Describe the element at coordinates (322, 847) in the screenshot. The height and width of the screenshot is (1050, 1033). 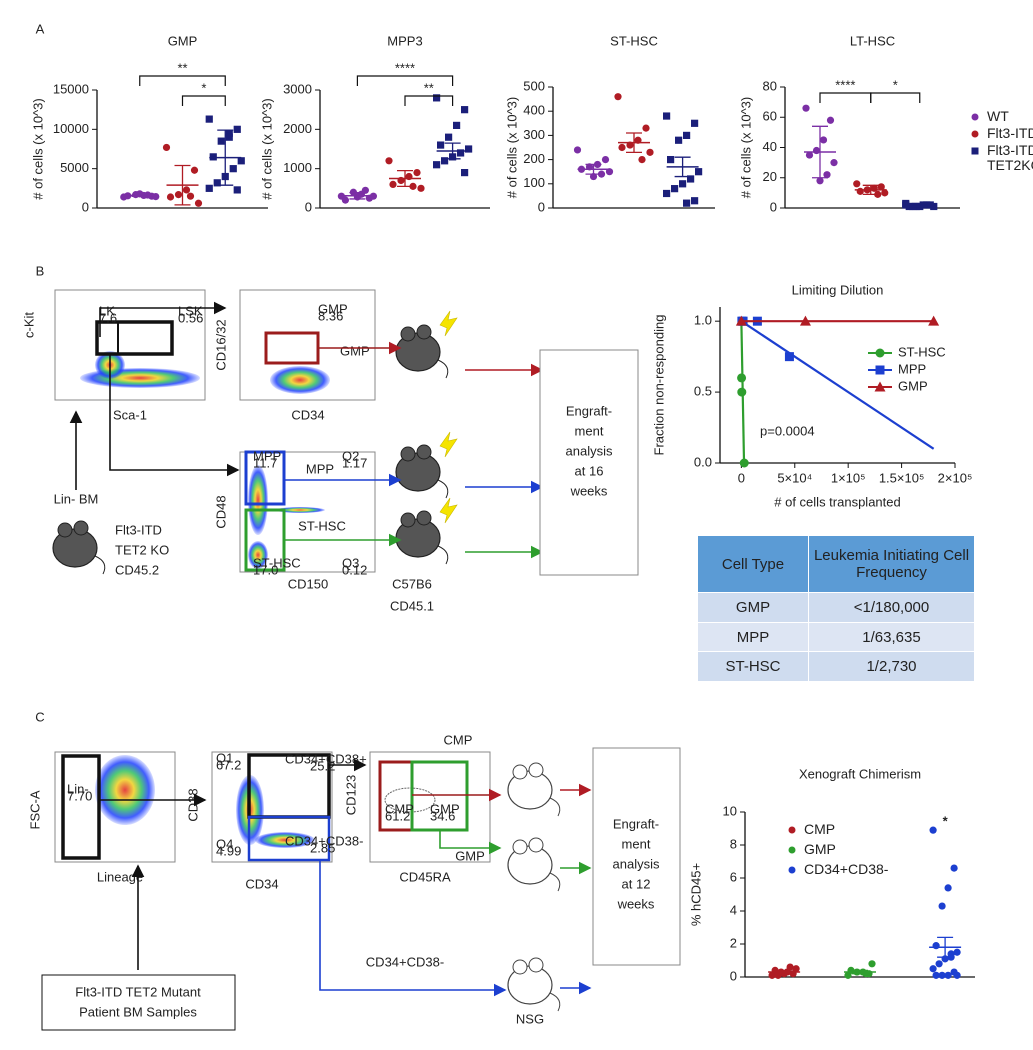
I see `gate-stat: 2.85` at that location.